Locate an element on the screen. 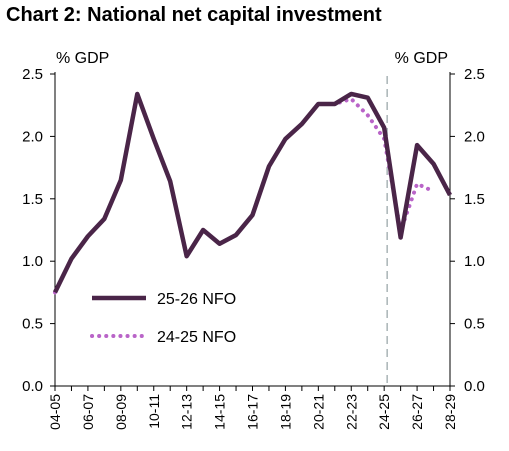  x-tick-label: 04-05 is located at coordinates (55, 412).